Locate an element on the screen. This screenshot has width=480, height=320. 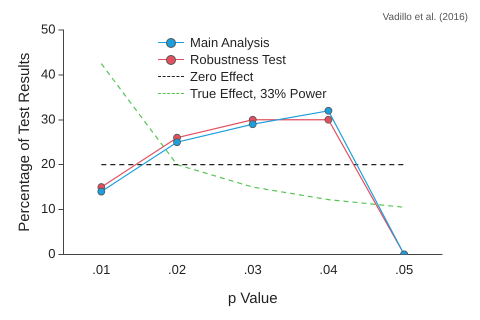
x-tick-label: .05 is located at coordinates (404, 269).